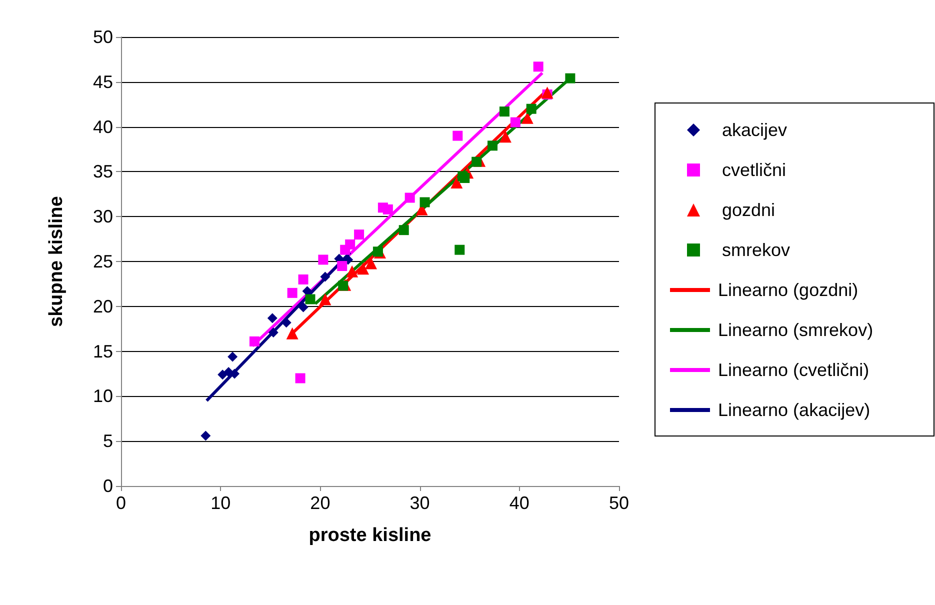  Describe the element at coordinates (102, 262) in the screenshot. I see `y-tick-label: 25` at that location.